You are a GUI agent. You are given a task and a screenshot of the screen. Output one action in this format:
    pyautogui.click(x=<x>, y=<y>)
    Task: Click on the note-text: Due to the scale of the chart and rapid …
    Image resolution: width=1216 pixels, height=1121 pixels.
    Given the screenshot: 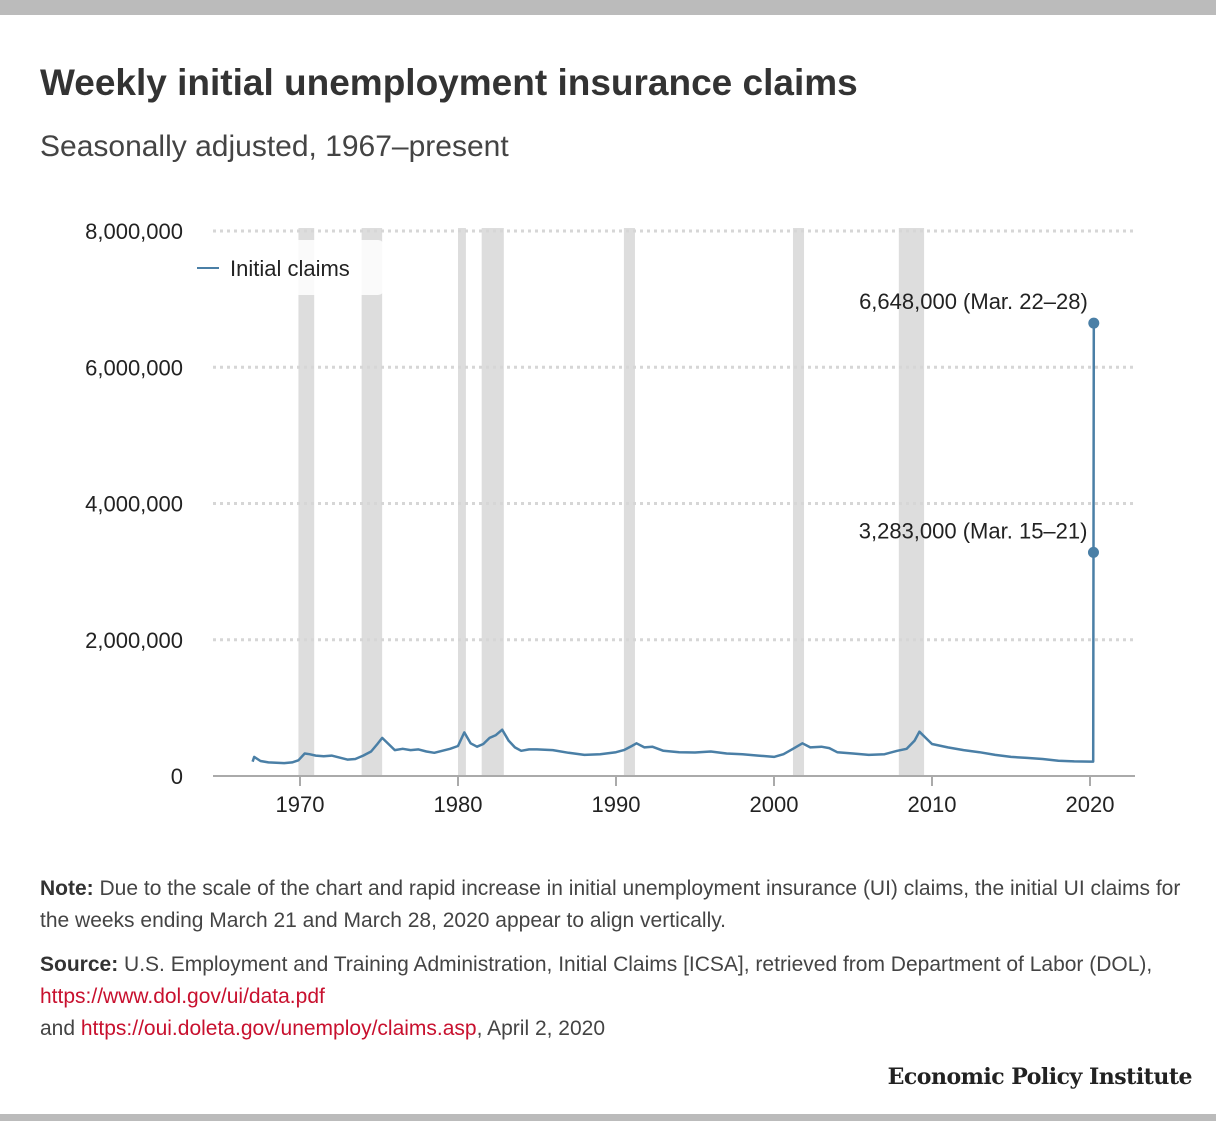 What is the action you would take?
    pyautogui.click(x=610, y=904)
    